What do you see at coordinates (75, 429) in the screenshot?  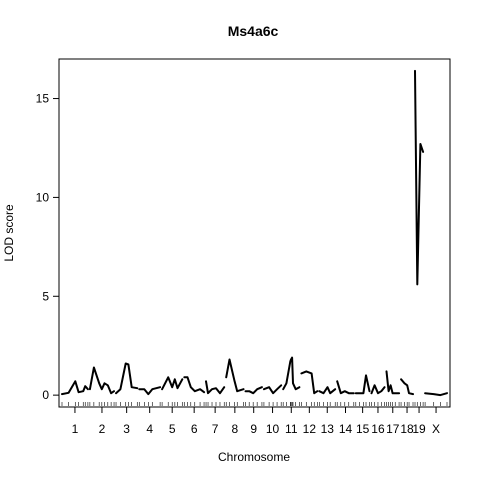 I see `chromosome-label: 1` at bounding box center [75, 429].